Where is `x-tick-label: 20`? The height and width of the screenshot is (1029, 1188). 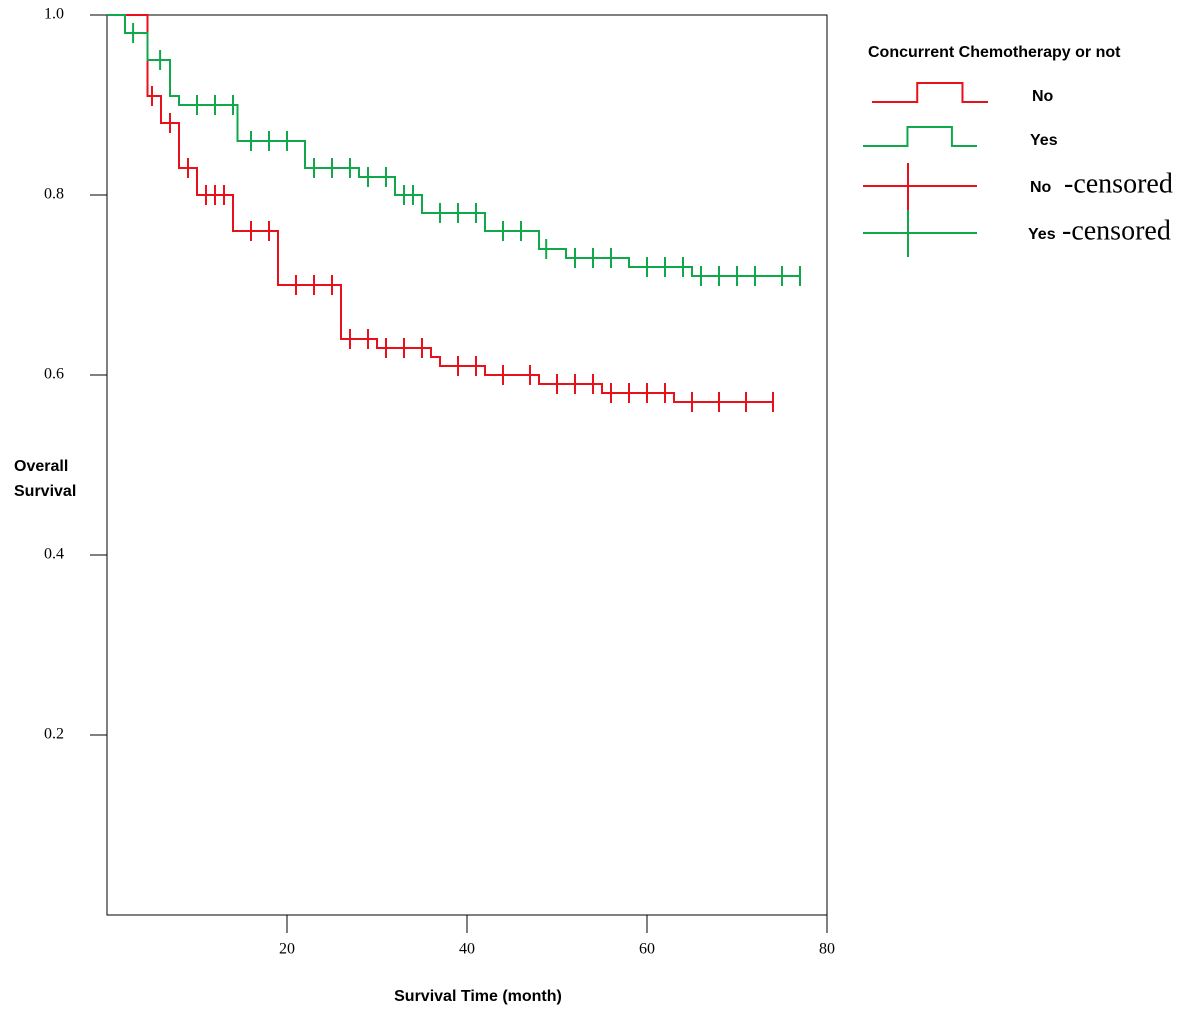 x-tick-label: 20 is located at coordinates (287, 949).